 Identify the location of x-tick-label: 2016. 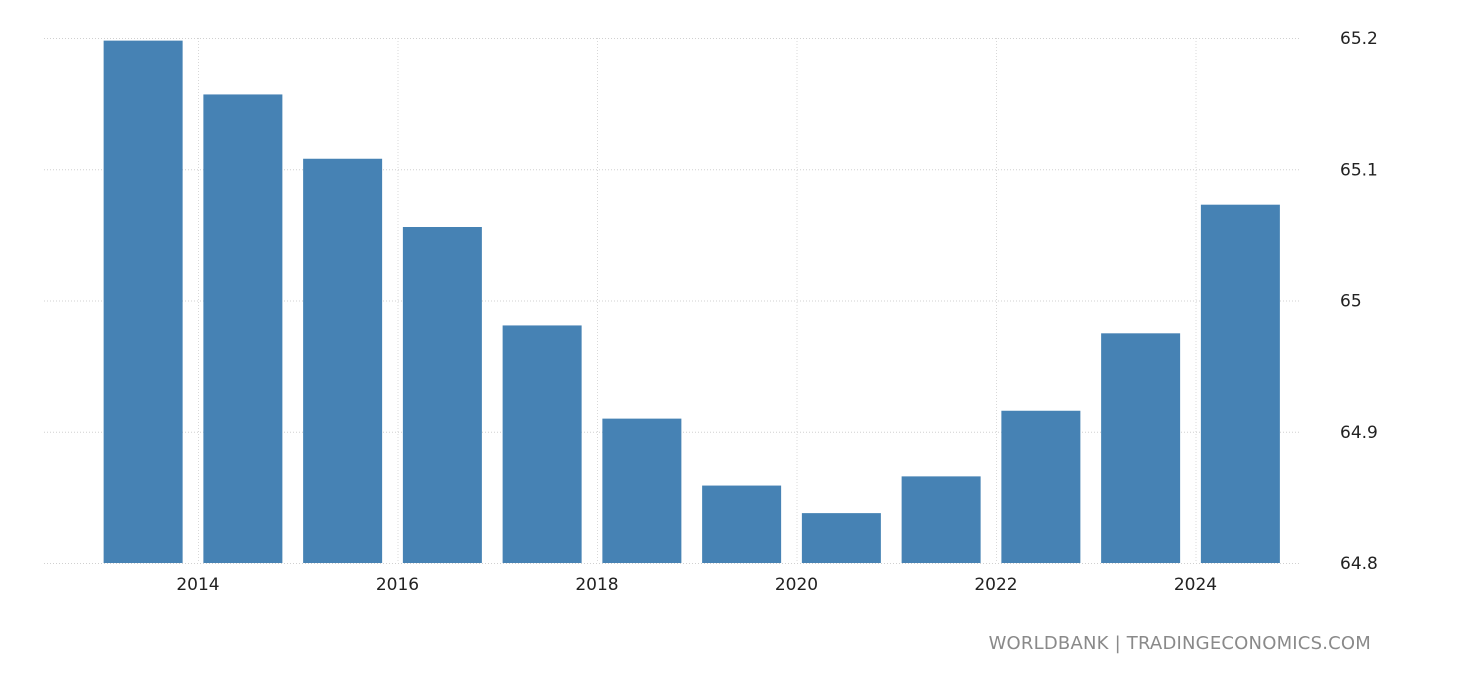
(397, 585).